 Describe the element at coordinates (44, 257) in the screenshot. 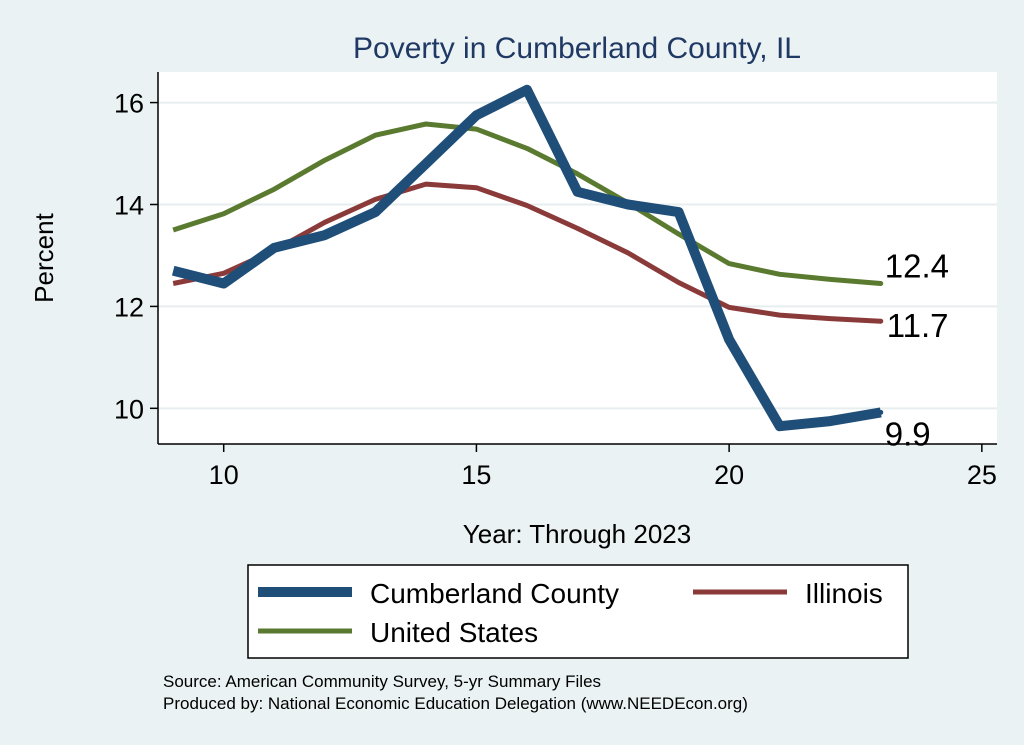

I see `y-axis-title: Percent` at that location.